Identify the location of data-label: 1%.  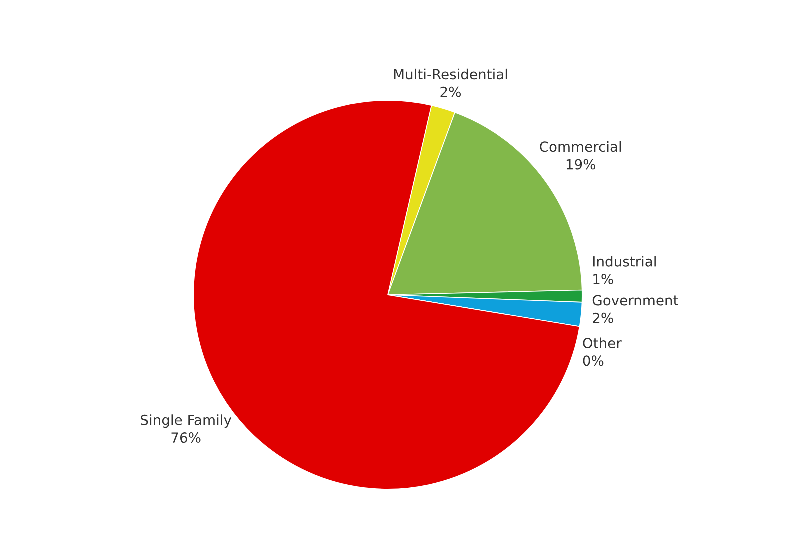
(604, 279).